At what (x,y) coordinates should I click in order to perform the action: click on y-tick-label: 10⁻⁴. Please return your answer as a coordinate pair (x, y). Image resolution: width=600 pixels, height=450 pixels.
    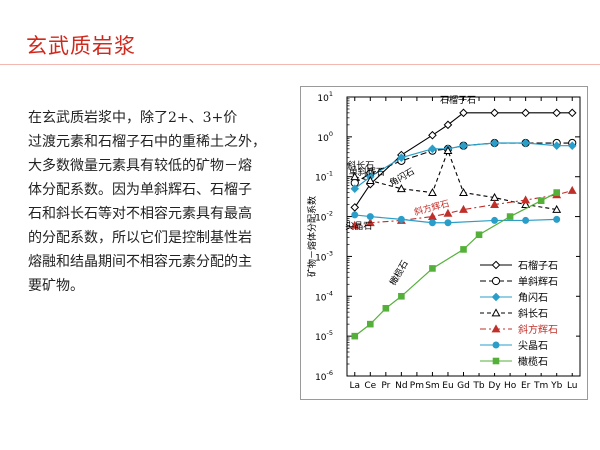
    Looking at the image, I should click on (324, 296).